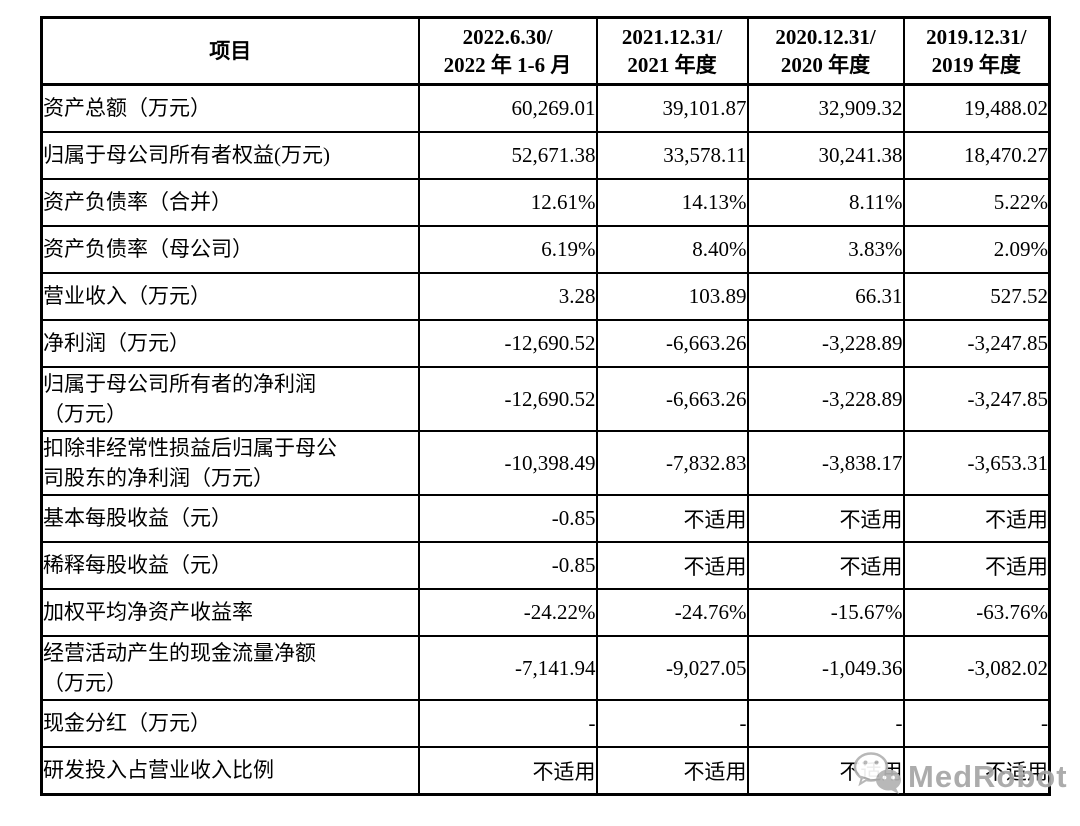 The width and height of the screenshot is (1080, 826). Describe the element at coordinates (672, 51) in the screenshot. I see `column-header-period-2021: 2021.12.31/ 2021 年度` at that location.